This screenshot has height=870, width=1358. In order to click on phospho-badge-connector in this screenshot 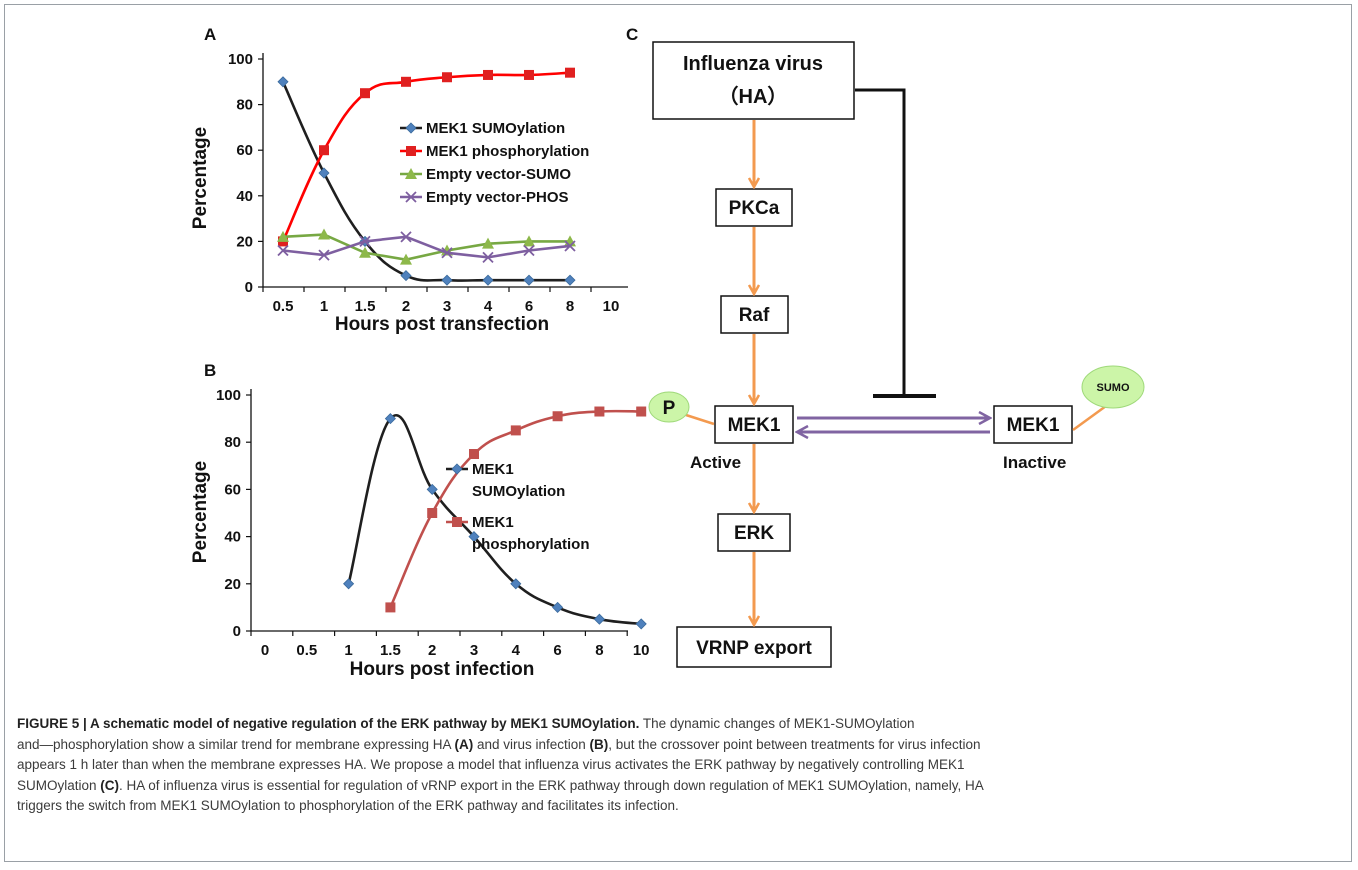, I will do `click(700, 419)`.